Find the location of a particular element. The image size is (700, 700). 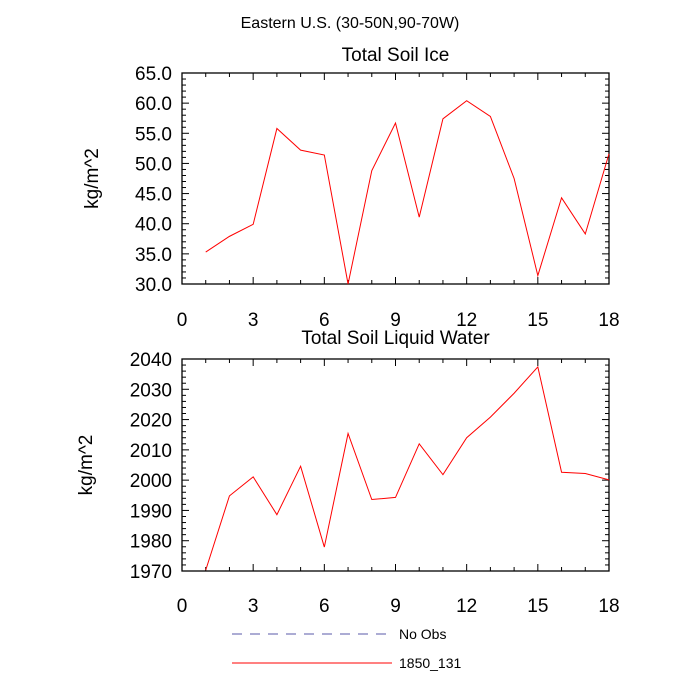

y-tick-label: 2040 is located at coordinates (151, 360).